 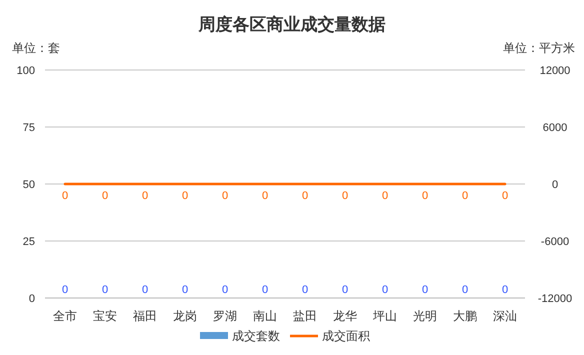 What do you see at coordinates (292, 24) in the screenshot?
I see `chart-title: 周度各区商业成交量数据` at bounding box center [292, 24].